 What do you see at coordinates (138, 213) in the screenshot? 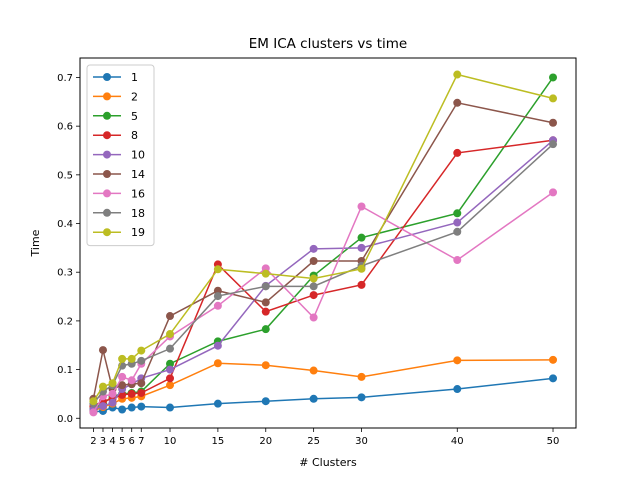
I see `legend-label: 18` at bounding box center [138, 213].